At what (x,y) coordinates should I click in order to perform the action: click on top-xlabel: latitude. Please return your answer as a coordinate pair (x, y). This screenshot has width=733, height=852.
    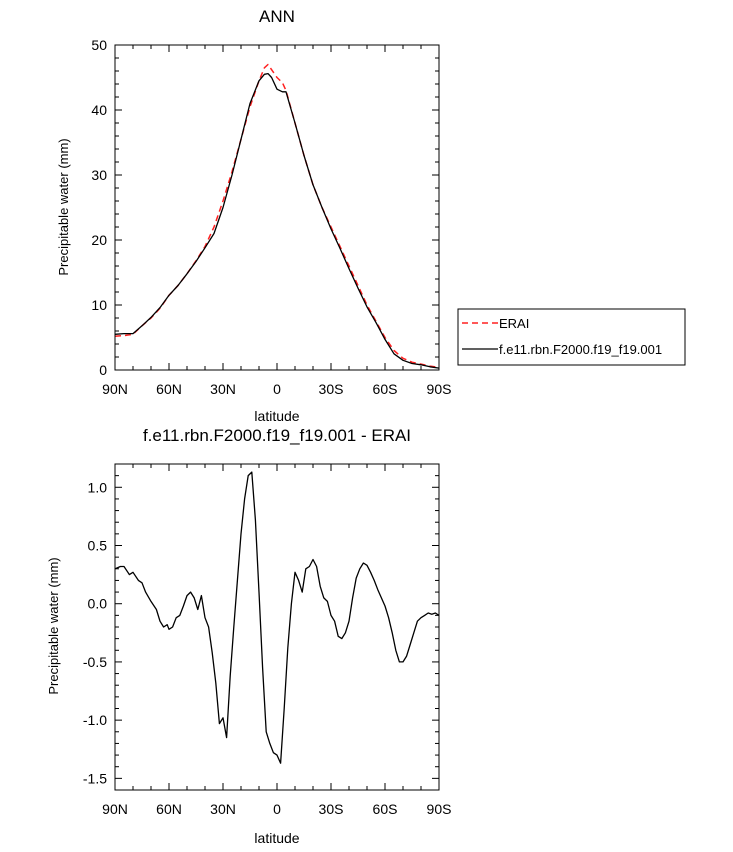
    Looking at the image, I should click on (276, 416).